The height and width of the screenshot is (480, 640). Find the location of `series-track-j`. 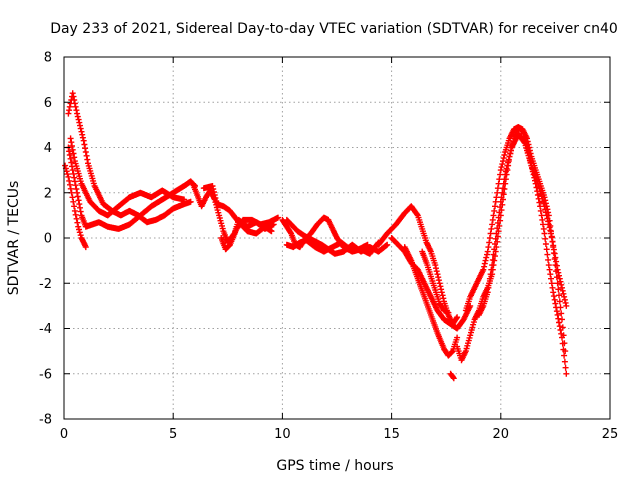

series-track-j is located at coordinates (327, 246).